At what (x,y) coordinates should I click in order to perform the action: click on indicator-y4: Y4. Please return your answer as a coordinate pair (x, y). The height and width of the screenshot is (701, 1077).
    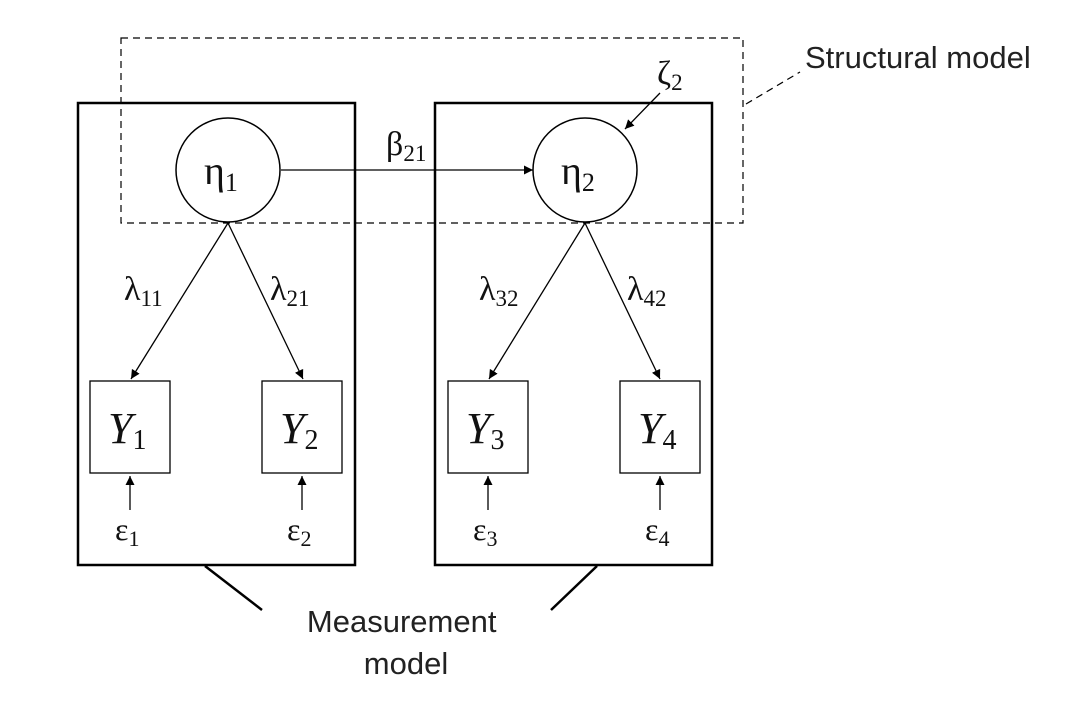
    Looking at the image, I should click on (660, 427).